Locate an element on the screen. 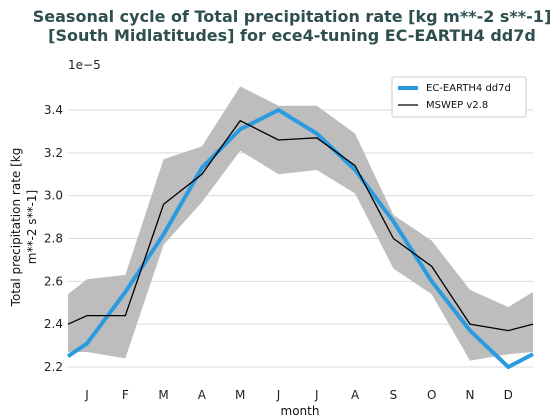 This screenshot has width=552, height=420. y-offset-text: 1e−5 is located at coordinates (84, 65).